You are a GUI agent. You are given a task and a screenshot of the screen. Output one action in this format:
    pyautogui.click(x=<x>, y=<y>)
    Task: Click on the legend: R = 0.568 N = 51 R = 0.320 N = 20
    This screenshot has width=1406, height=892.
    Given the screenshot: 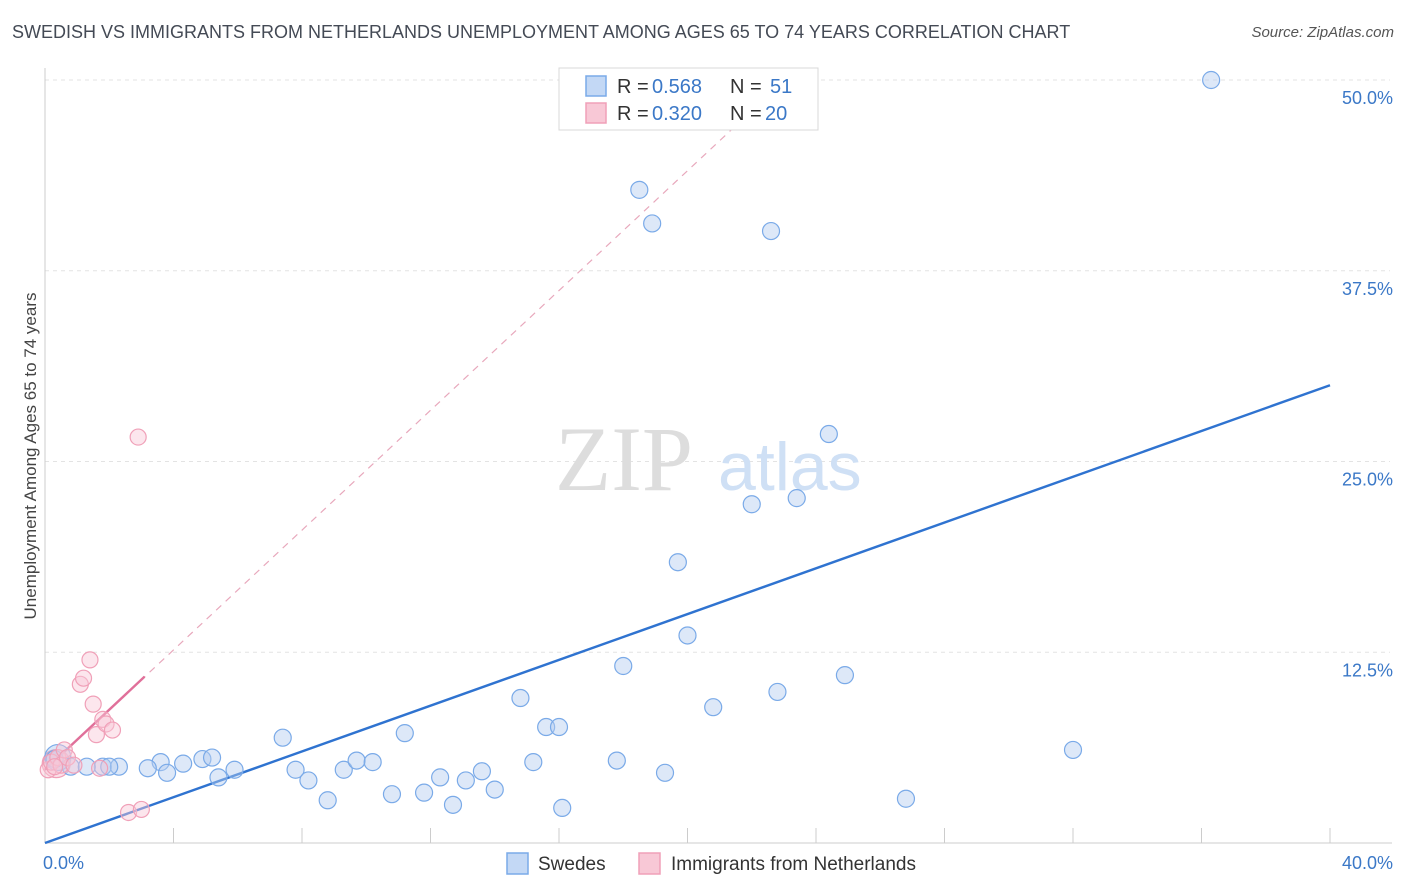 What is the action you would take?
    pyautogui.click(x=688, y=99)
    